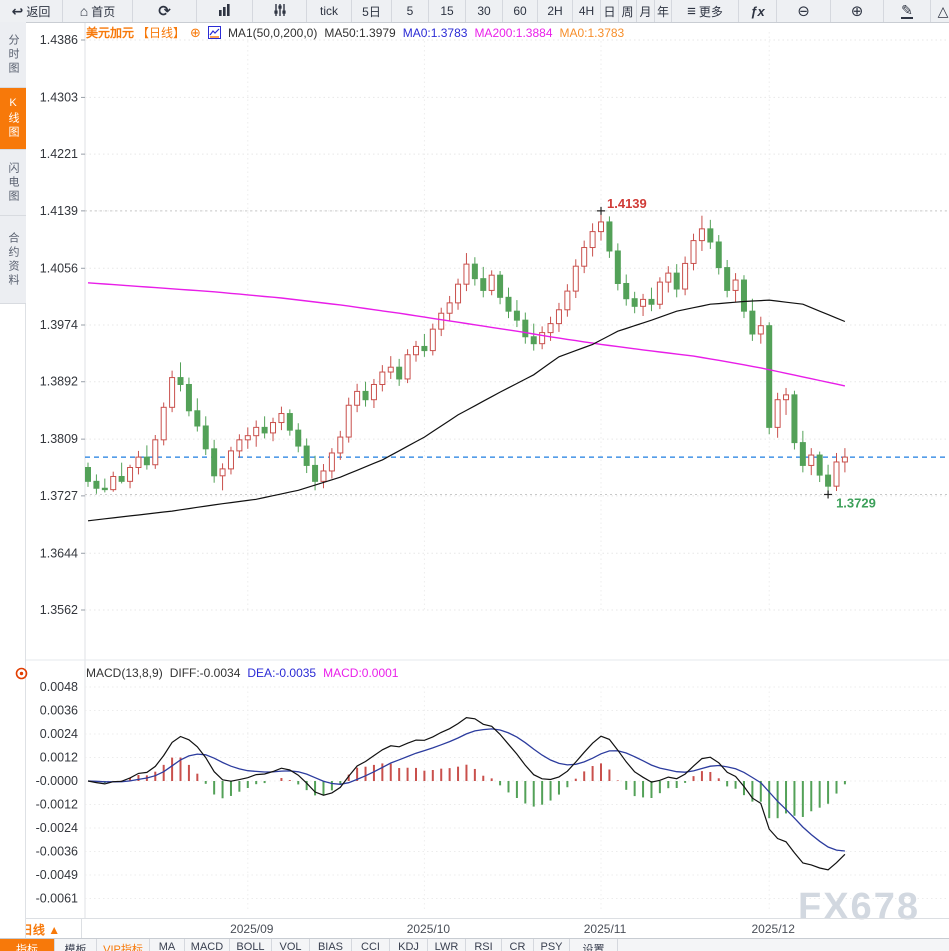  What do you see at coordinates (628, 11) in the screenshot?
I see `toolbar-button-period-week: 周` at bounding box center [628, 11].